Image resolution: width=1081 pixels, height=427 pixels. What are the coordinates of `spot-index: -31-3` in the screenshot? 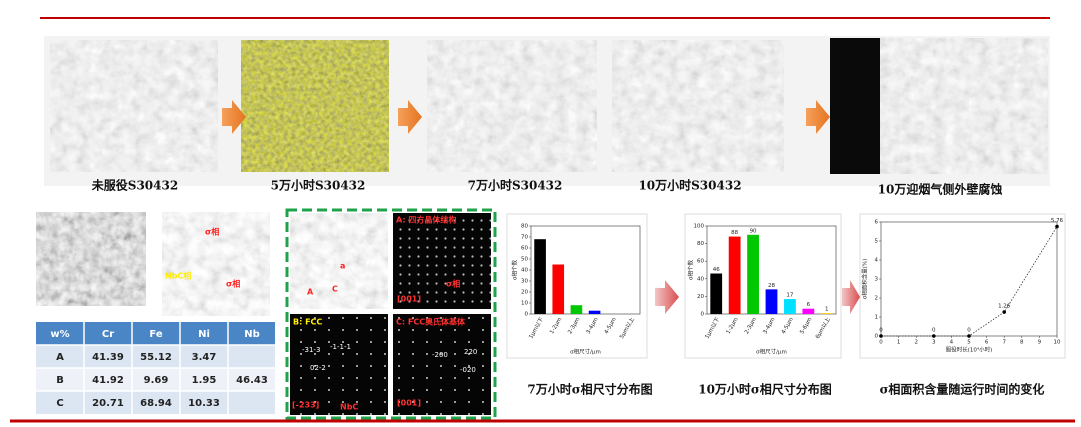 It's located at (311, 350).